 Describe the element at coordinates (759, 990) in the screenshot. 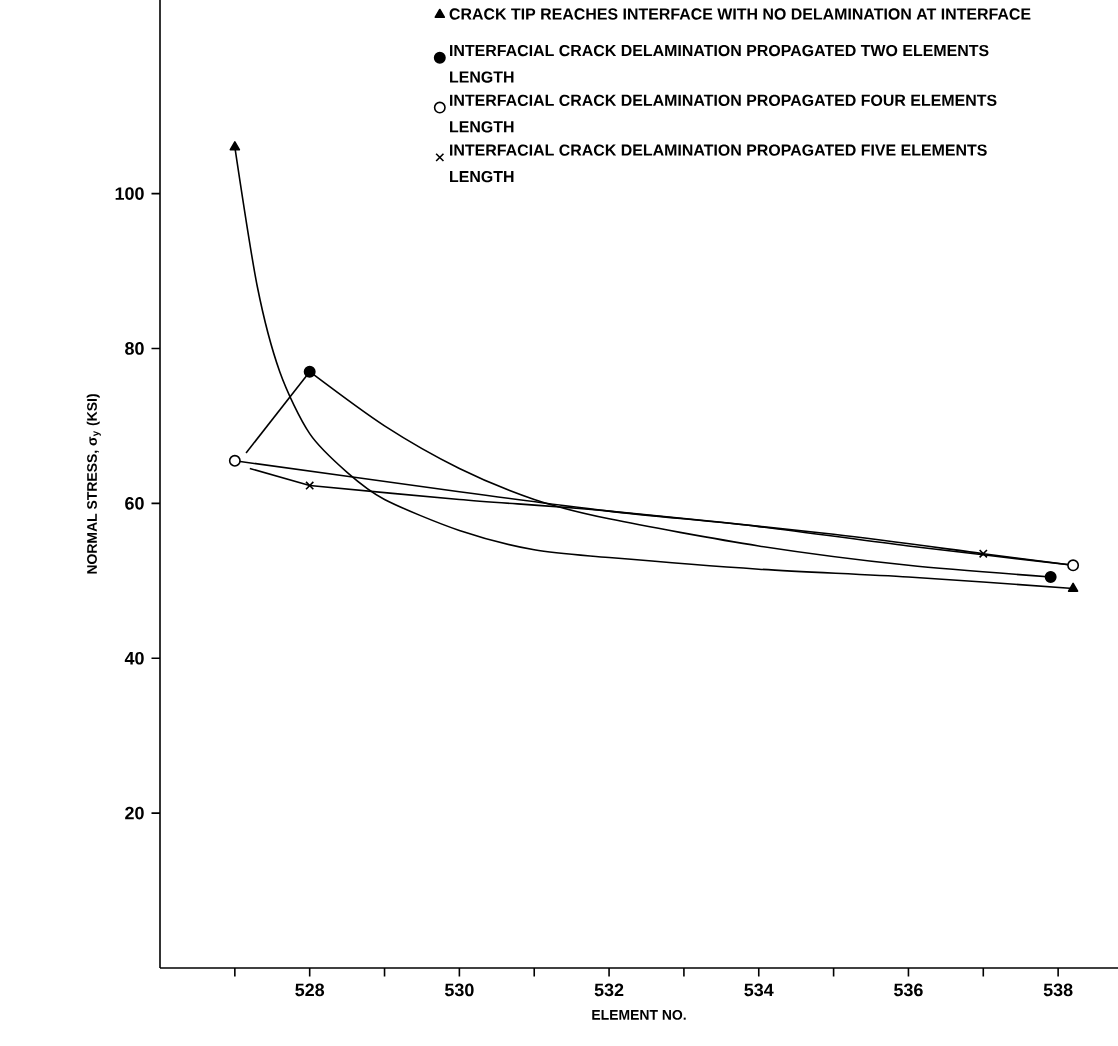

I see `x-tick-label: 534` at that location.